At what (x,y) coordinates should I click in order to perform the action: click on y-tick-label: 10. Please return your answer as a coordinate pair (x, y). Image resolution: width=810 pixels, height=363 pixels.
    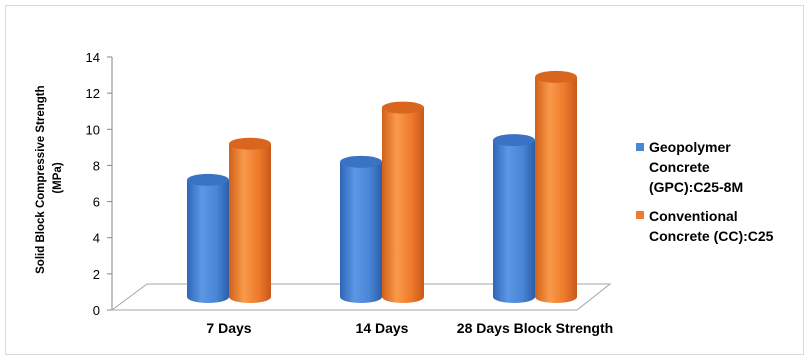
    Looking at the image, I should click on (93, 129).